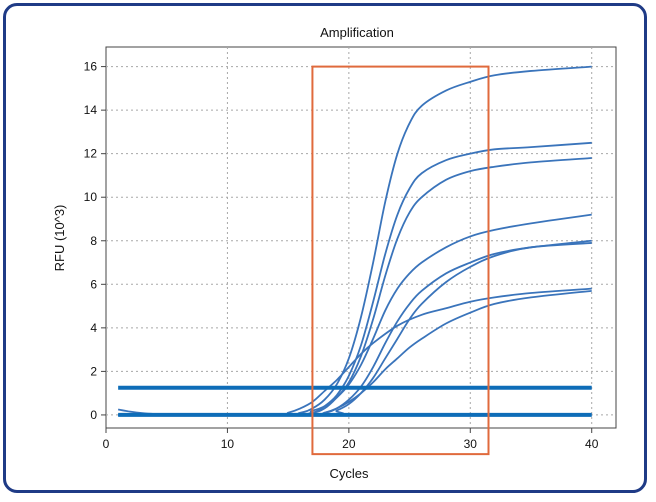 This screenshot has height=502, width=656. Describe the element at coordinates (106, 444) in the screenshot. I see `x-tick-label: 0` at that location.